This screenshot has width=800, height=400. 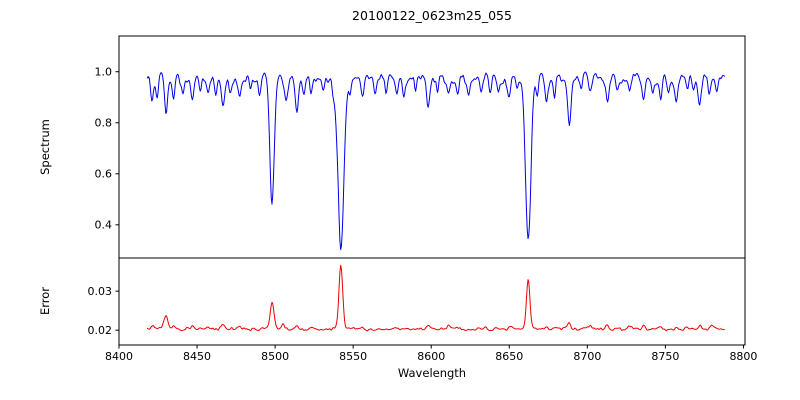 What do you see at coordinates (104, 72) in the screenshot?
I see `spectrum-y-tick-label: 1.0` at bounding box center [104, 72].